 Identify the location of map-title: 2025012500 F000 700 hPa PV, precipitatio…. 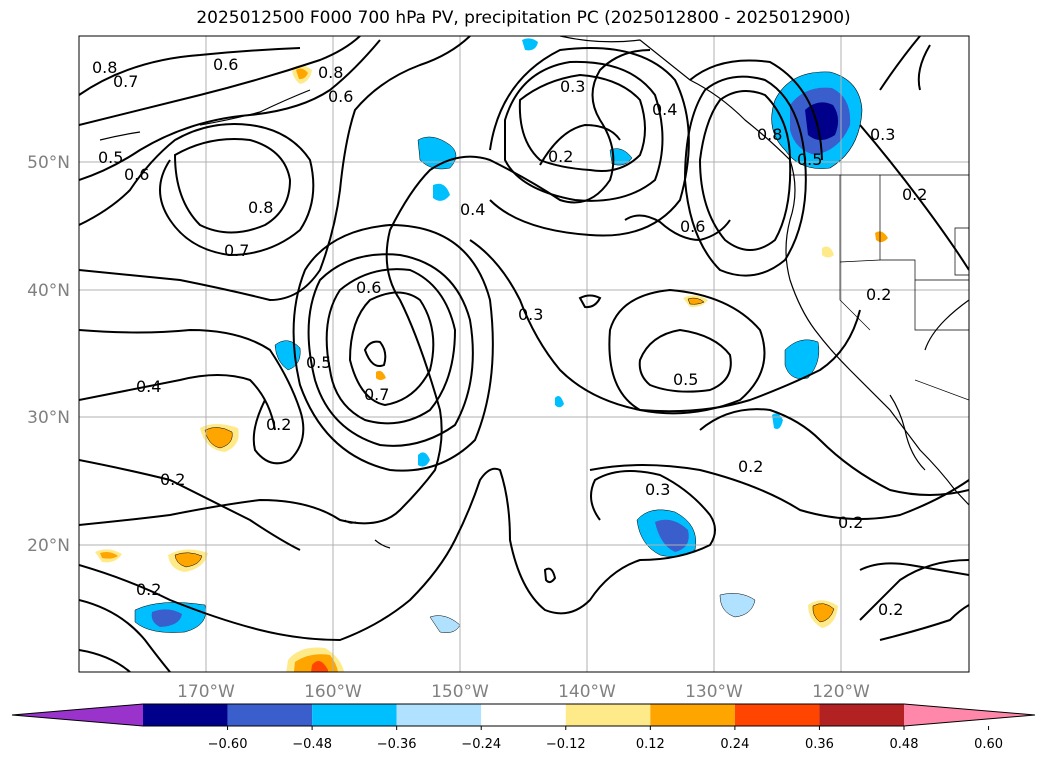
(523, 18).